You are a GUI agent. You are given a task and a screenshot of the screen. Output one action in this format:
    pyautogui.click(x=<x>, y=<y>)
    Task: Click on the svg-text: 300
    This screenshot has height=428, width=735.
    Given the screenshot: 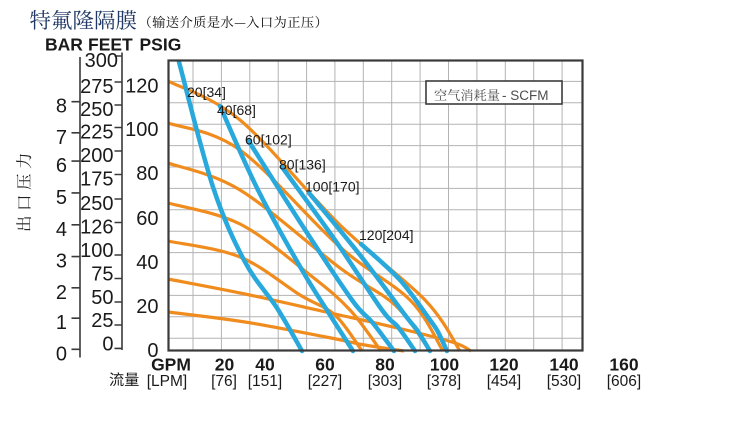 What is the action you would take?
    pyautogui.click(x=101, y=61)
    